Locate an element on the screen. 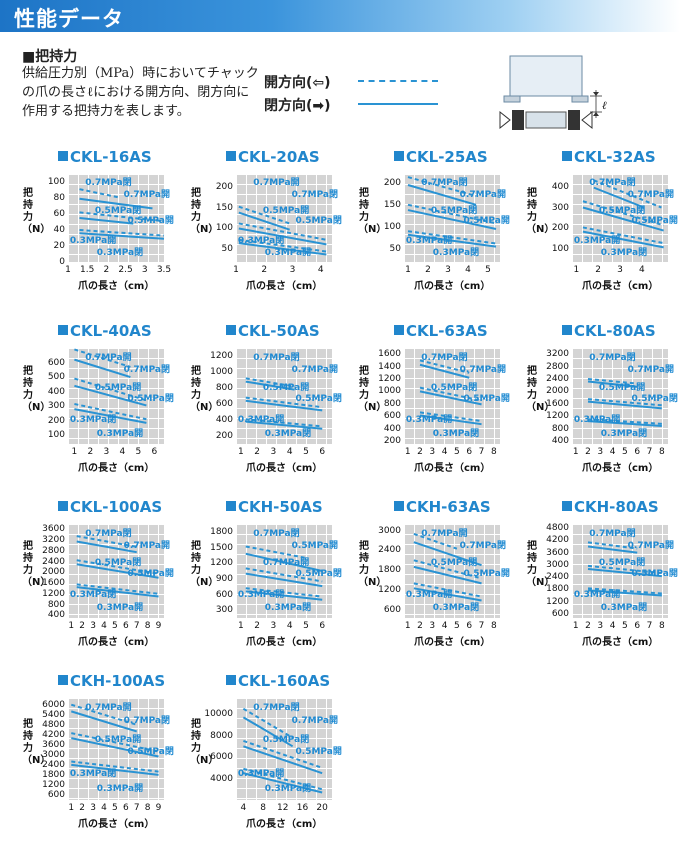 The width and height of the screenshot is (688, 862). chart-title: CKL-32AS is located at coordinates (609, 157).